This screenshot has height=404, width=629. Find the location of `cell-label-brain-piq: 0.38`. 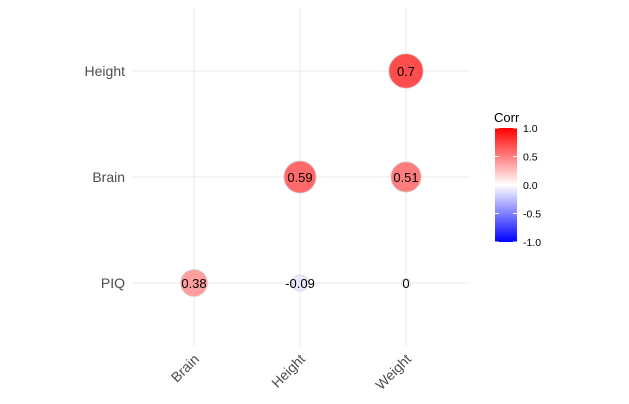

cell-label-brain-piq: 0.38 is located at coordinates (193, 283).